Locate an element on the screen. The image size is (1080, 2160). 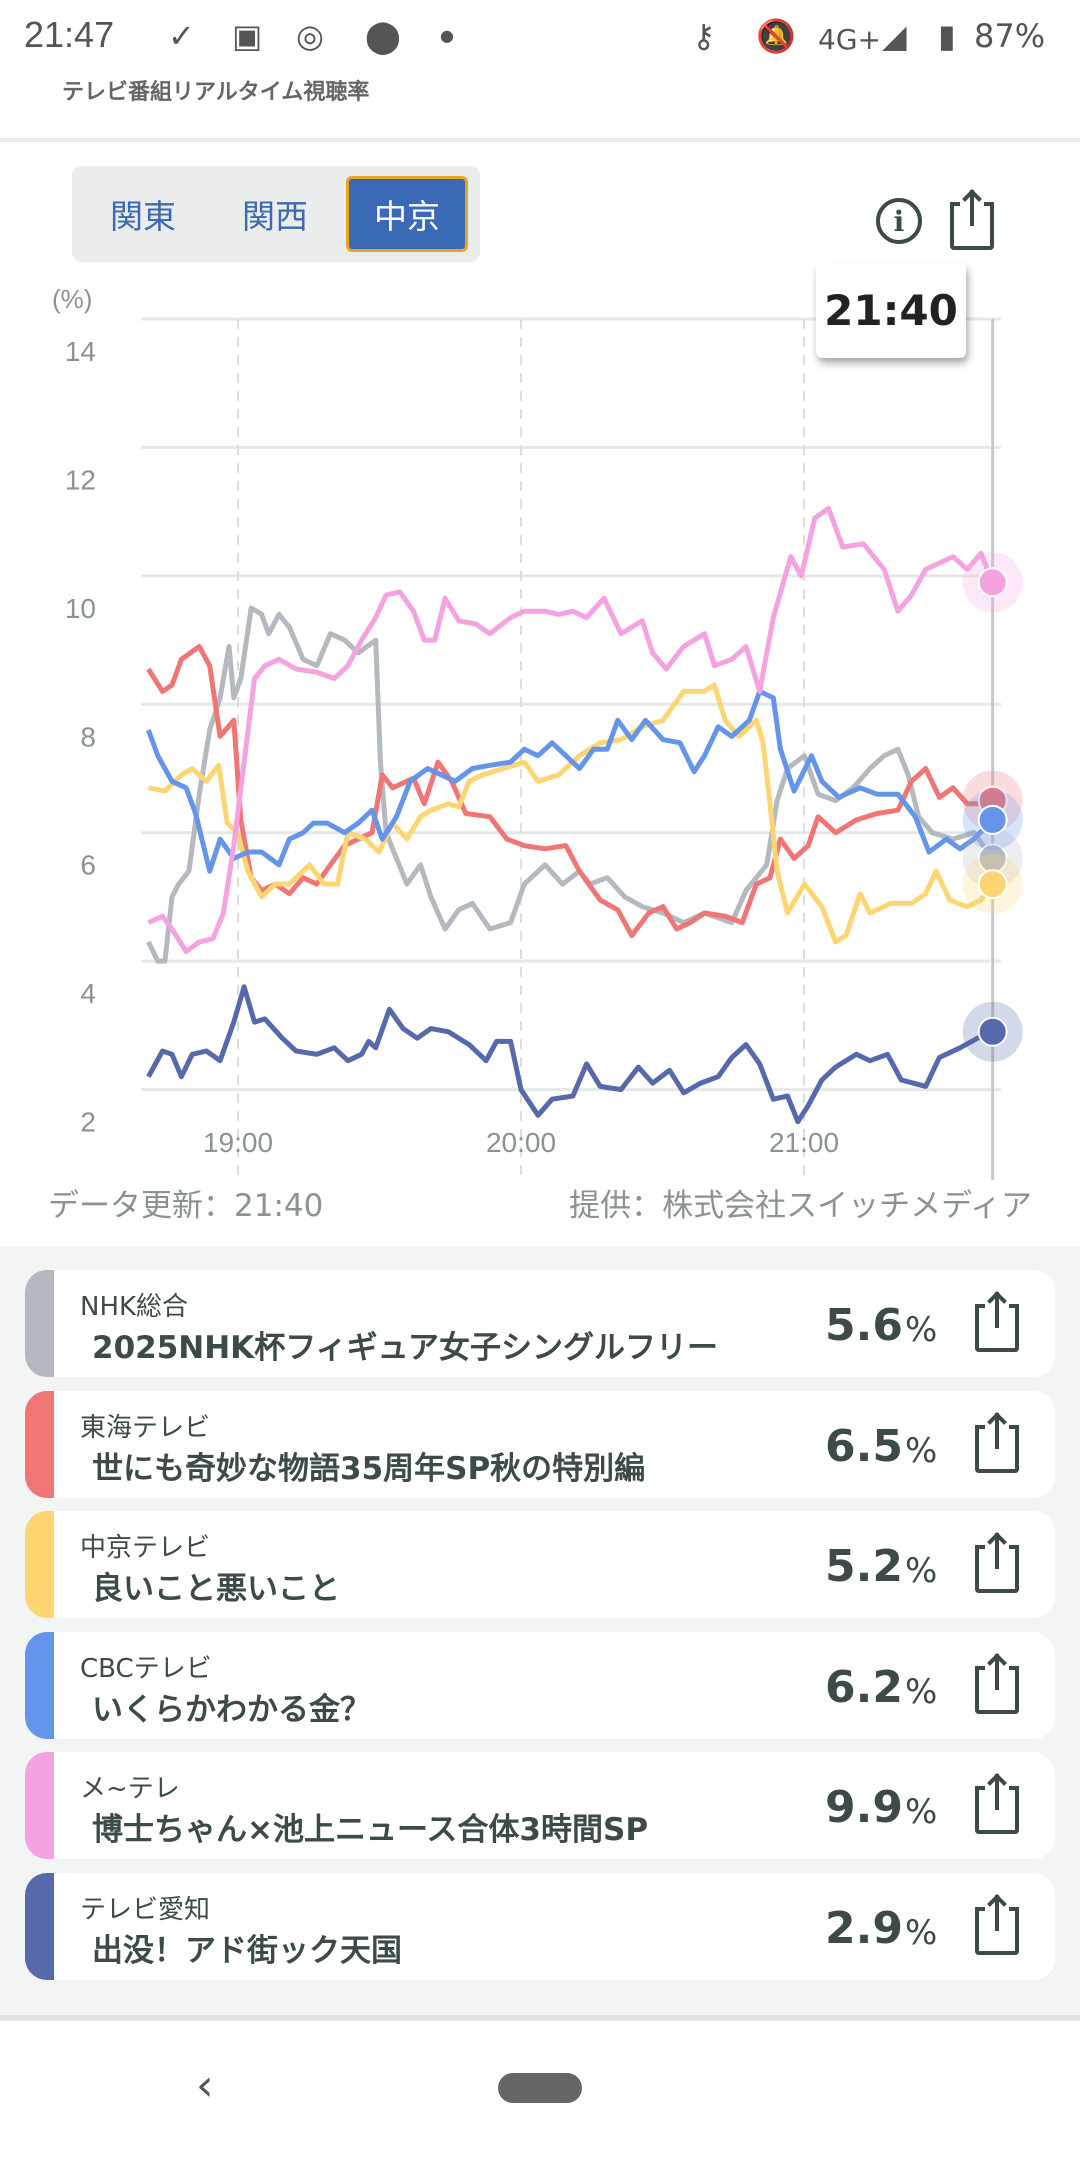
network-type: 4G+ is located at coordinates (849, 39).